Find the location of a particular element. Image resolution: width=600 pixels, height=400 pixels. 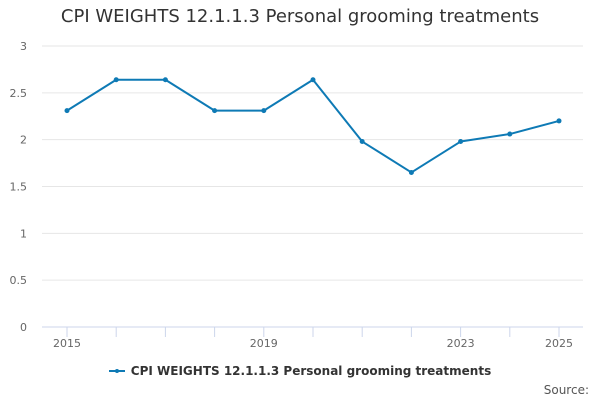

y-tick-label: 3 is located at coordinates (23, 46).